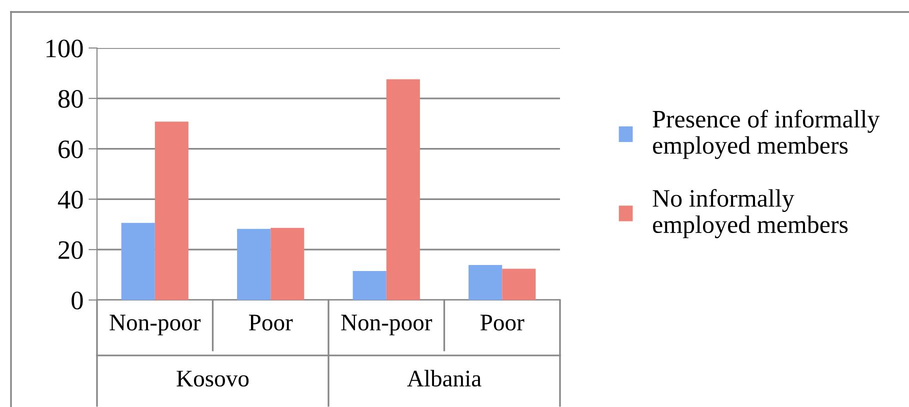 The image size is (909, 407). Describe the element at coordinates (70, 199) in the screenshot. I see `y-tick-label: 40` at that location.